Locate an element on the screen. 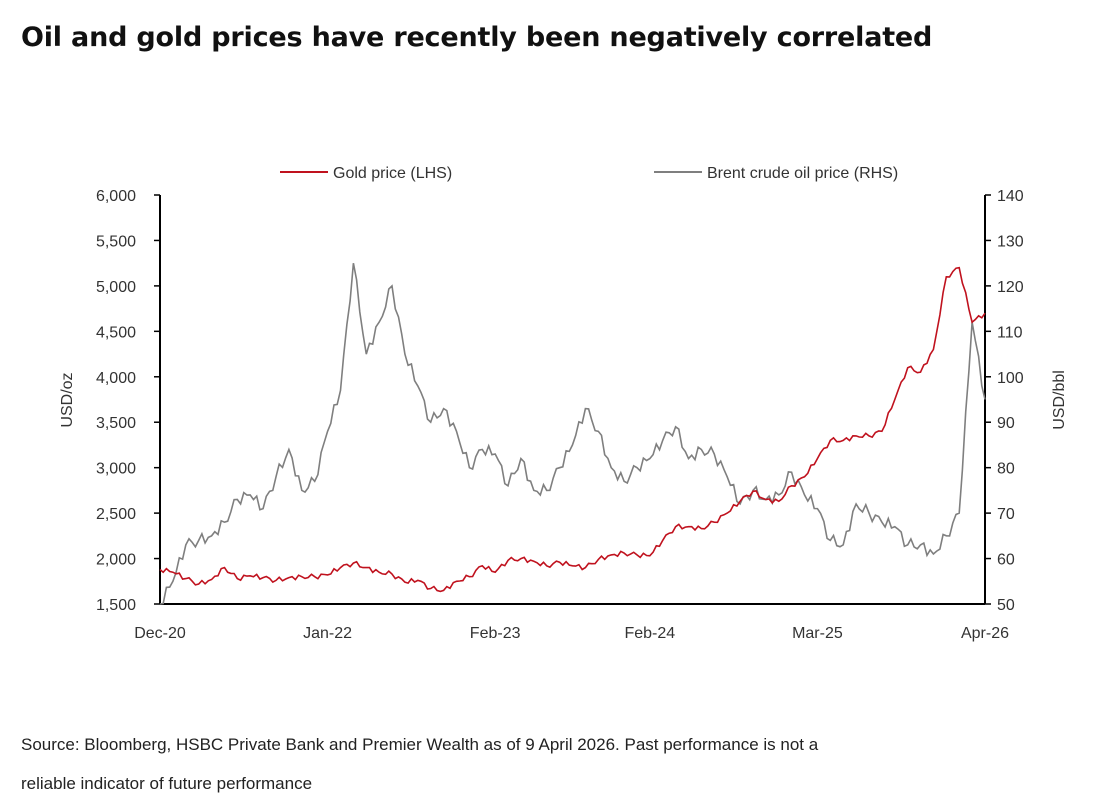 The width and height of the screenshot is (1097, 806). source-note-cont: reliable indicator of future performance is located at coordinates (167, 783).